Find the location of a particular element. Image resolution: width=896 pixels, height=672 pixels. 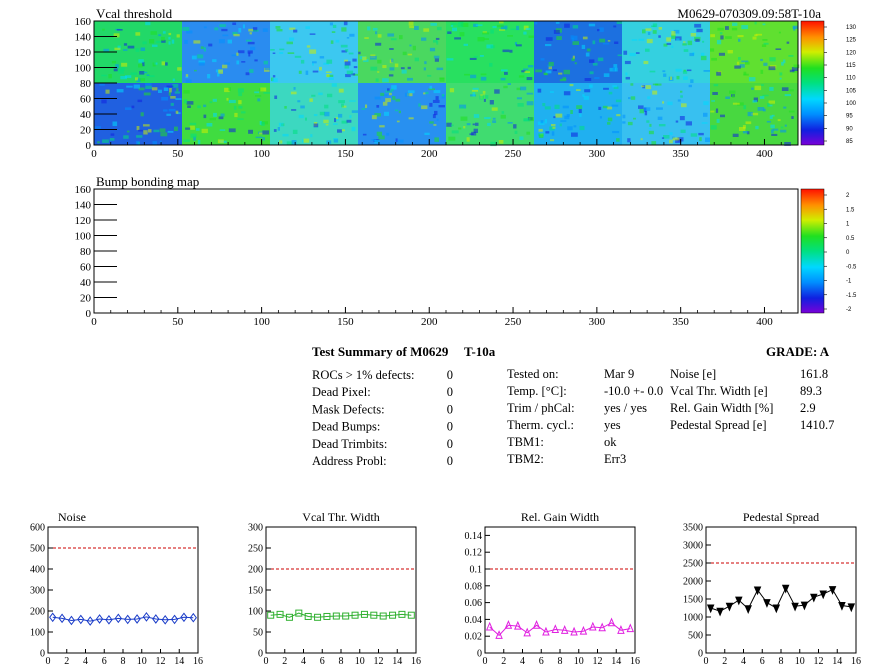

scale-label: 85 is located at coordinates (849, 142).